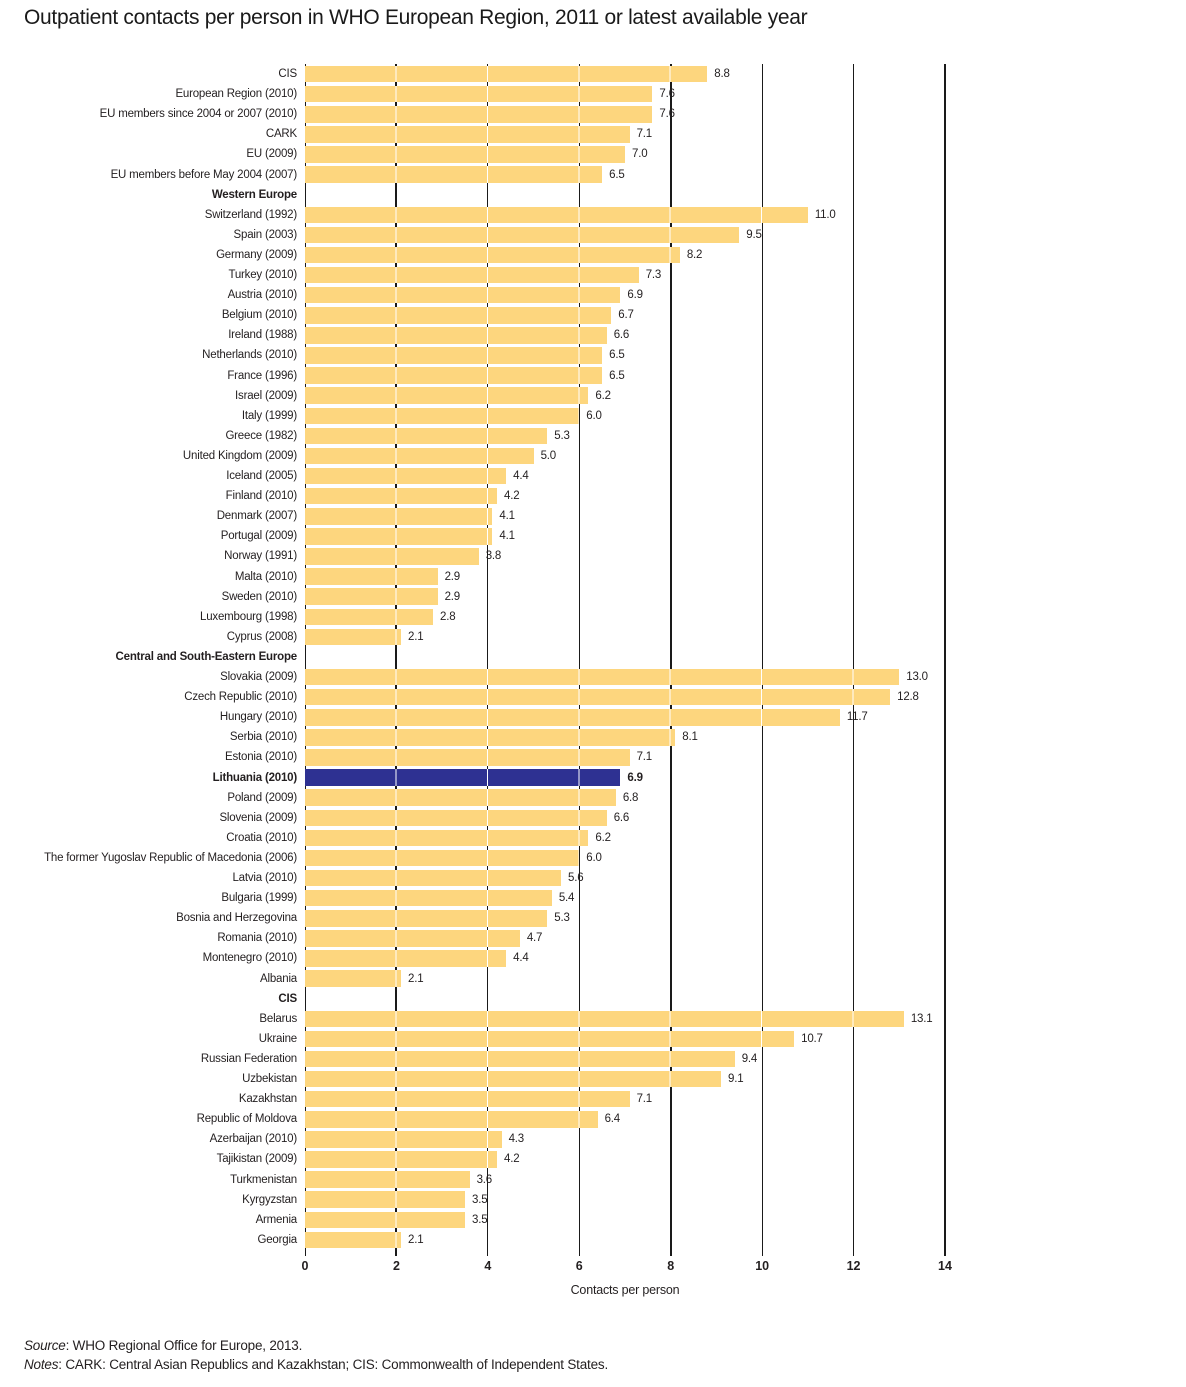  Describe the element at coordinates (493, 556) in the screenshot. I see `bar-value: 3.8` at that location.